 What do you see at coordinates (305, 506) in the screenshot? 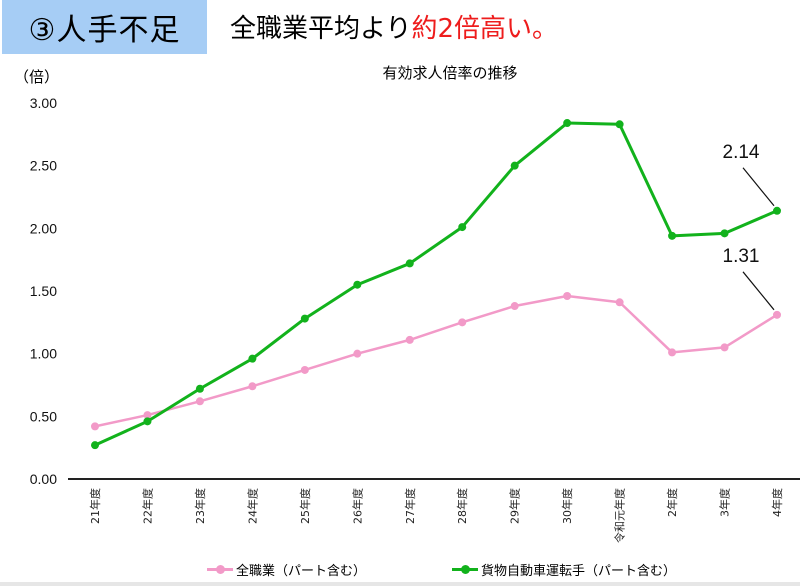
I see `x-tick-label: 25年度` at bounding box center [305, 506].